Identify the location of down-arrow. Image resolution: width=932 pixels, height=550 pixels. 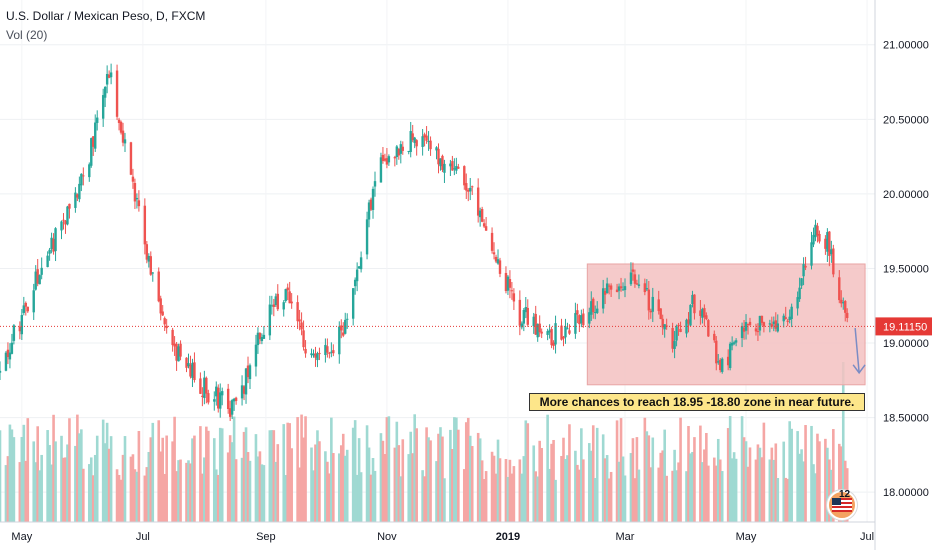
(857, 350).